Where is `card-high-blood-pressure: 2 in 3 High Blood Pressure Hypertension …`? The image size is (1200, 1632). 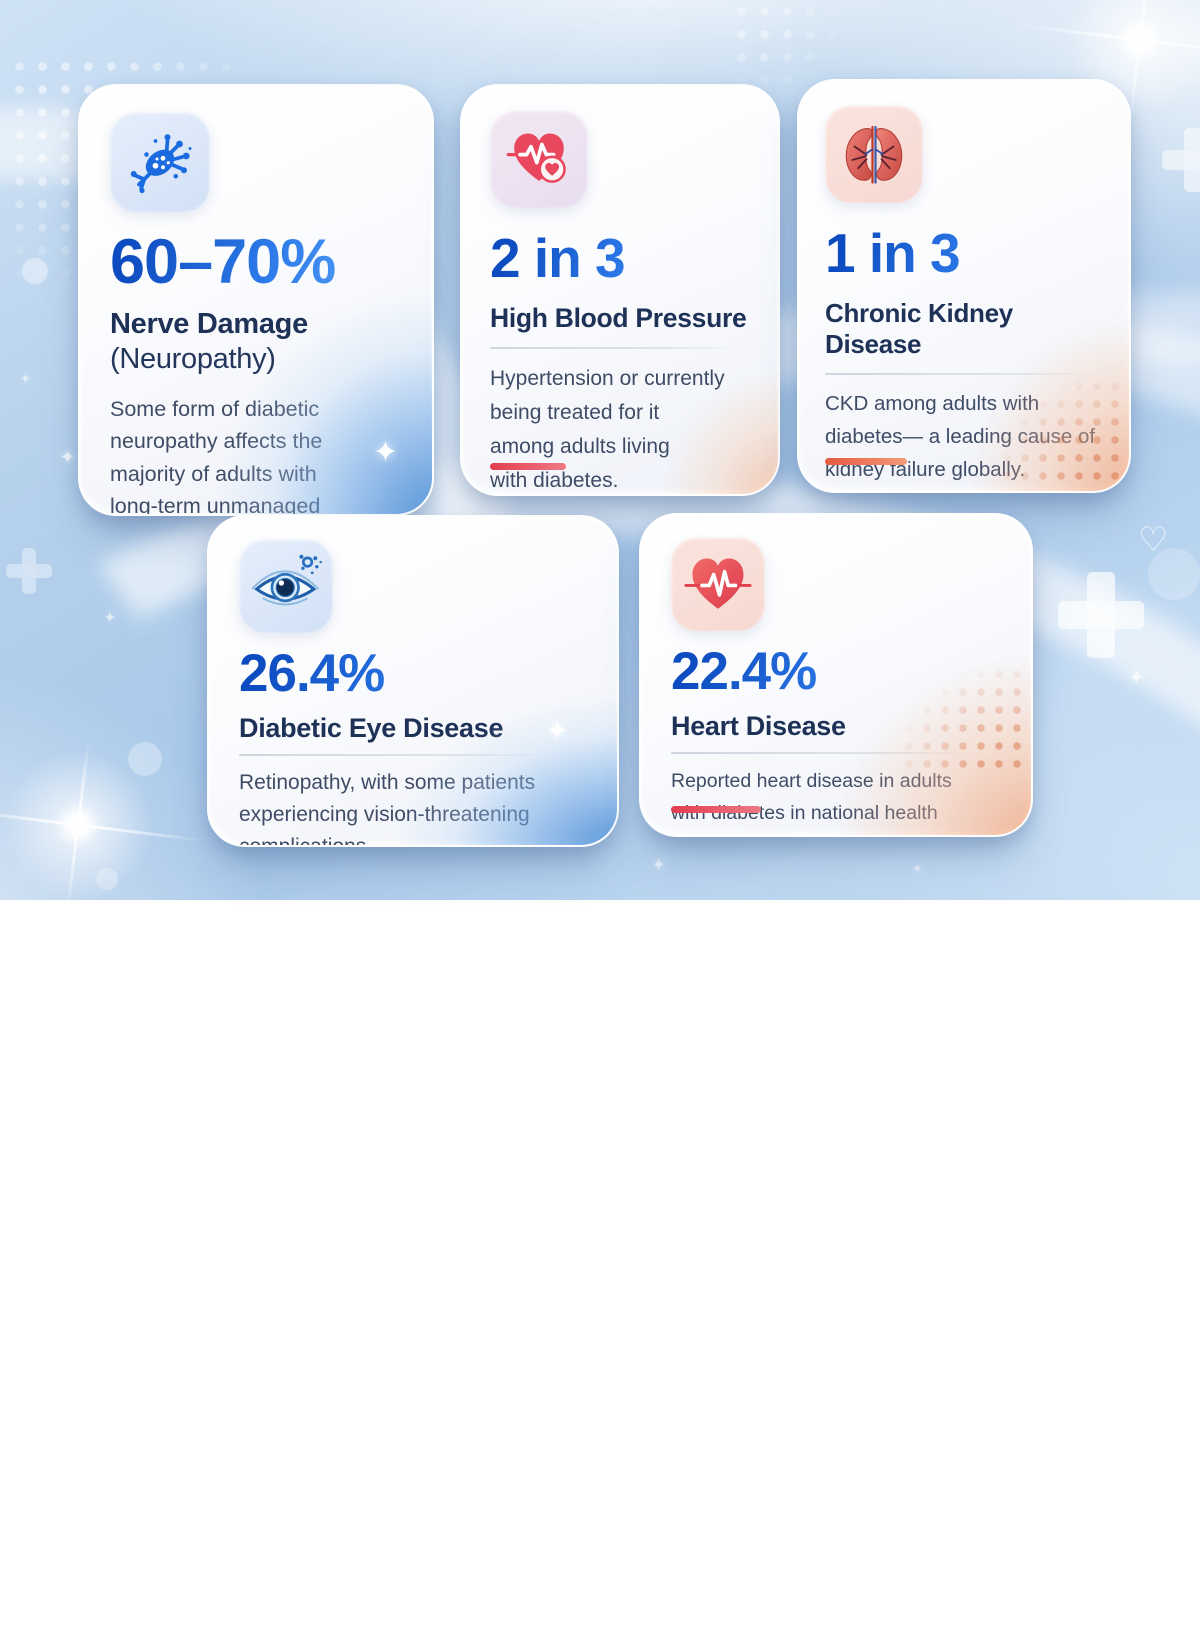
card-high-blood-pressure: 2 in 3 High Blood Pressure Hypertension … is located at coordinates (620, 290).